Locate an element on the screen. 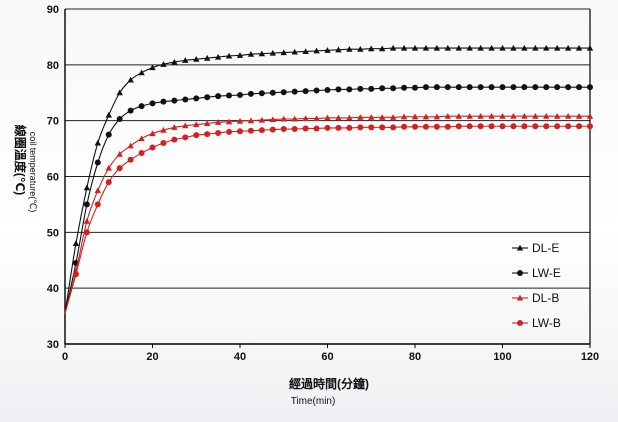 The image size is (618, 422). x-tick-label: 120 is located at coordinates (590, 357).